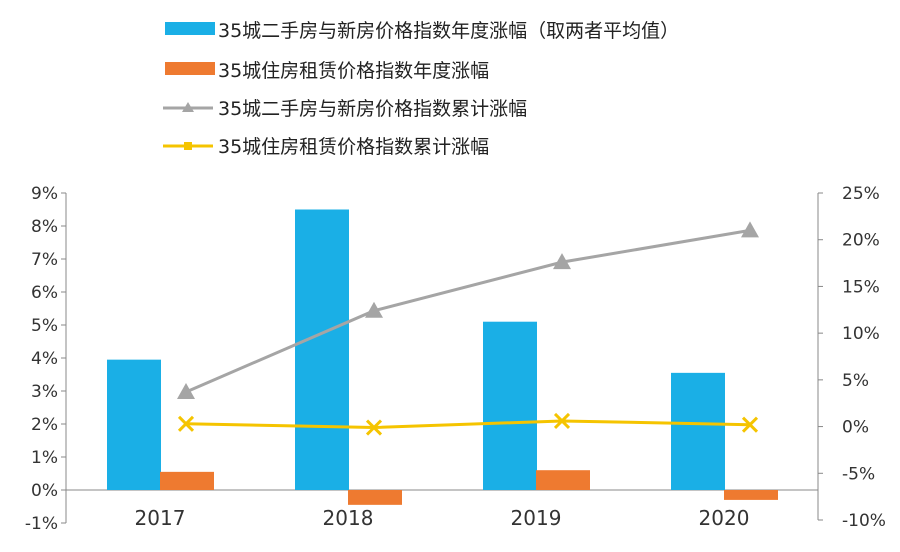 This screenshot has width=900, height=552. Describe the element at coordinates (724, 518) in the screenshot. I see `category-label: 2020` at that location.